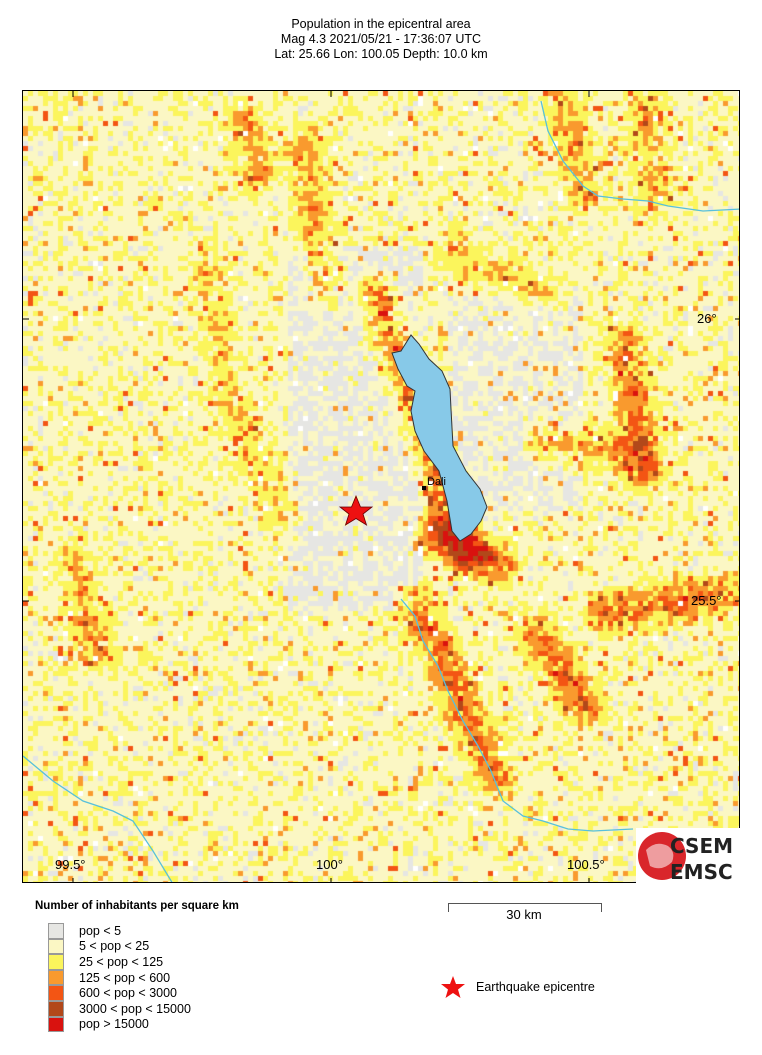  What do you see at coordinates (586, 864) in the screenshot?
I see `lon-tick-100-5: 100.5°` at bounding box center [586, 864].